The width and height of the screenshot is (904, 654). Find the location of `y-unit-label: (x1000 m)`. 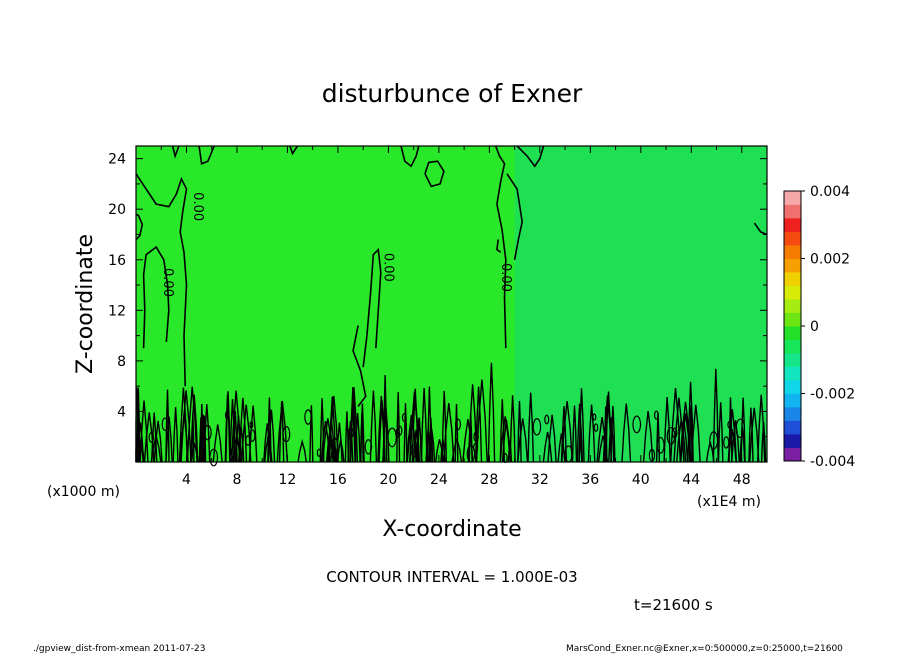

y-unit-label: (x1000 m) is located at coordinates (83, 492).